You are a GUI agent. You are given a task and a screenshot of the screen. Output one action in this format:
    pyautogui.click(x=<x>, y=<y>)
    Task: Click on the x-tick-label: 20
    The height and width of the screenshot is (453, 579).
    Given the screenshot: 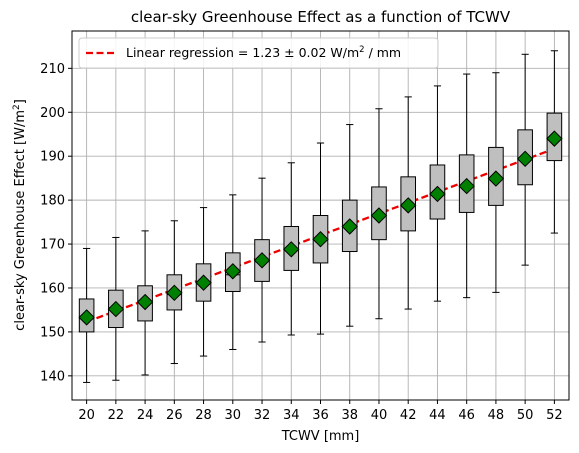 What is the action you would take?
    pyautogui.click(x=86, y=415)
    